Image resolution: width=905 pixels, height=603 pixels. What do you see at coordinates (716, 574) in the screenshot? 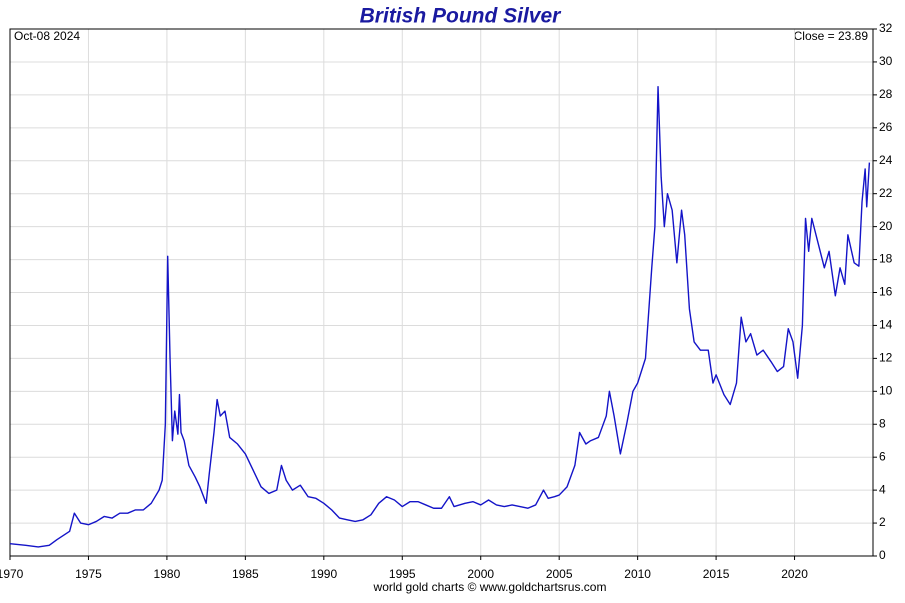
I see `x-tick-label: 2015` at bounding box center [716, 574].